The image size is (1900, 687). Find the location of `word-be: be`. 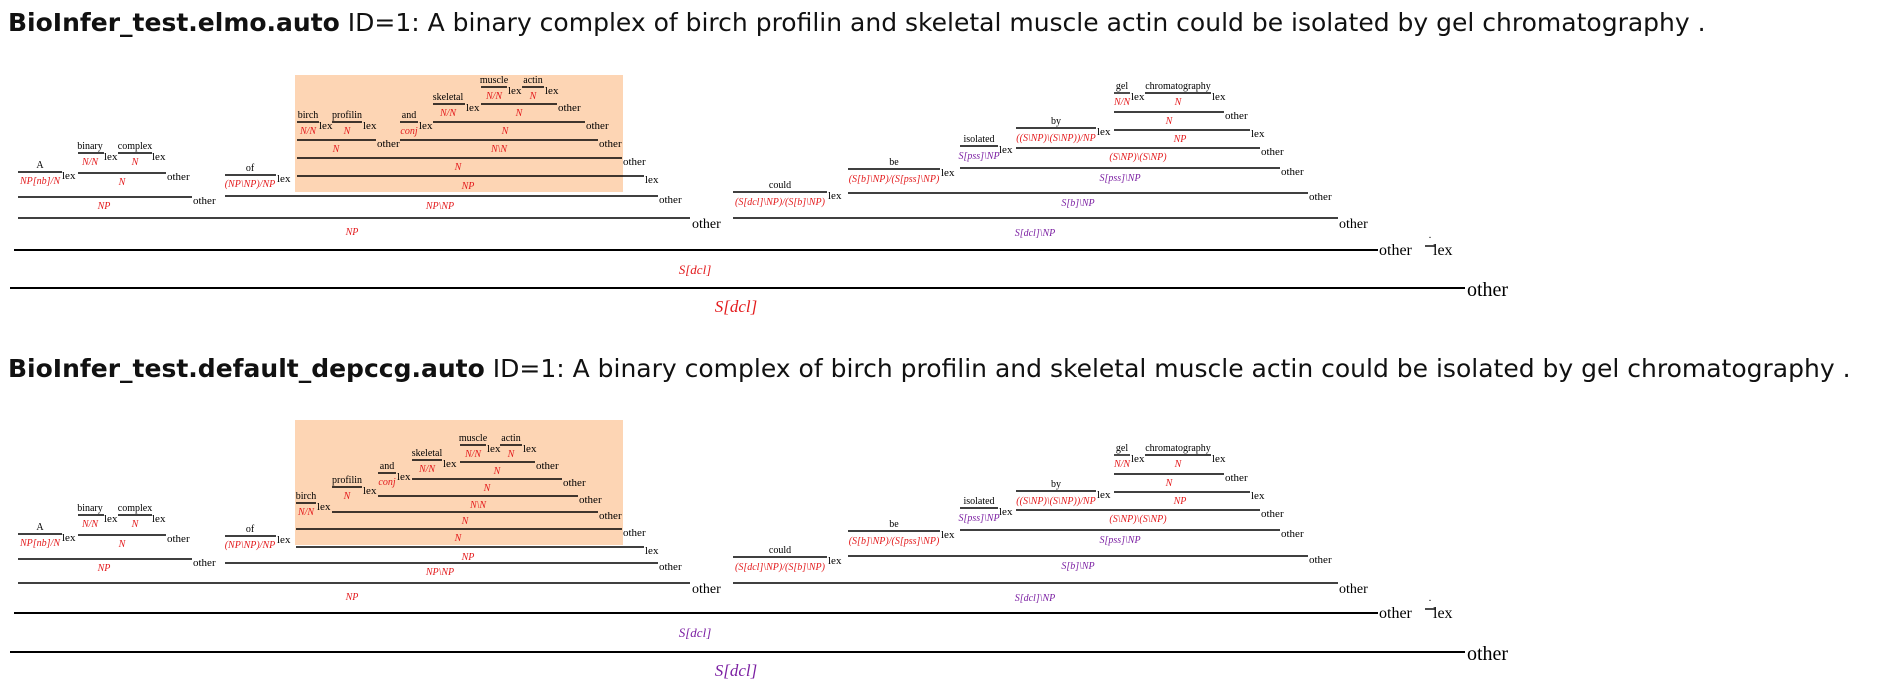

word-be: be is located at coordinates (894, 524).